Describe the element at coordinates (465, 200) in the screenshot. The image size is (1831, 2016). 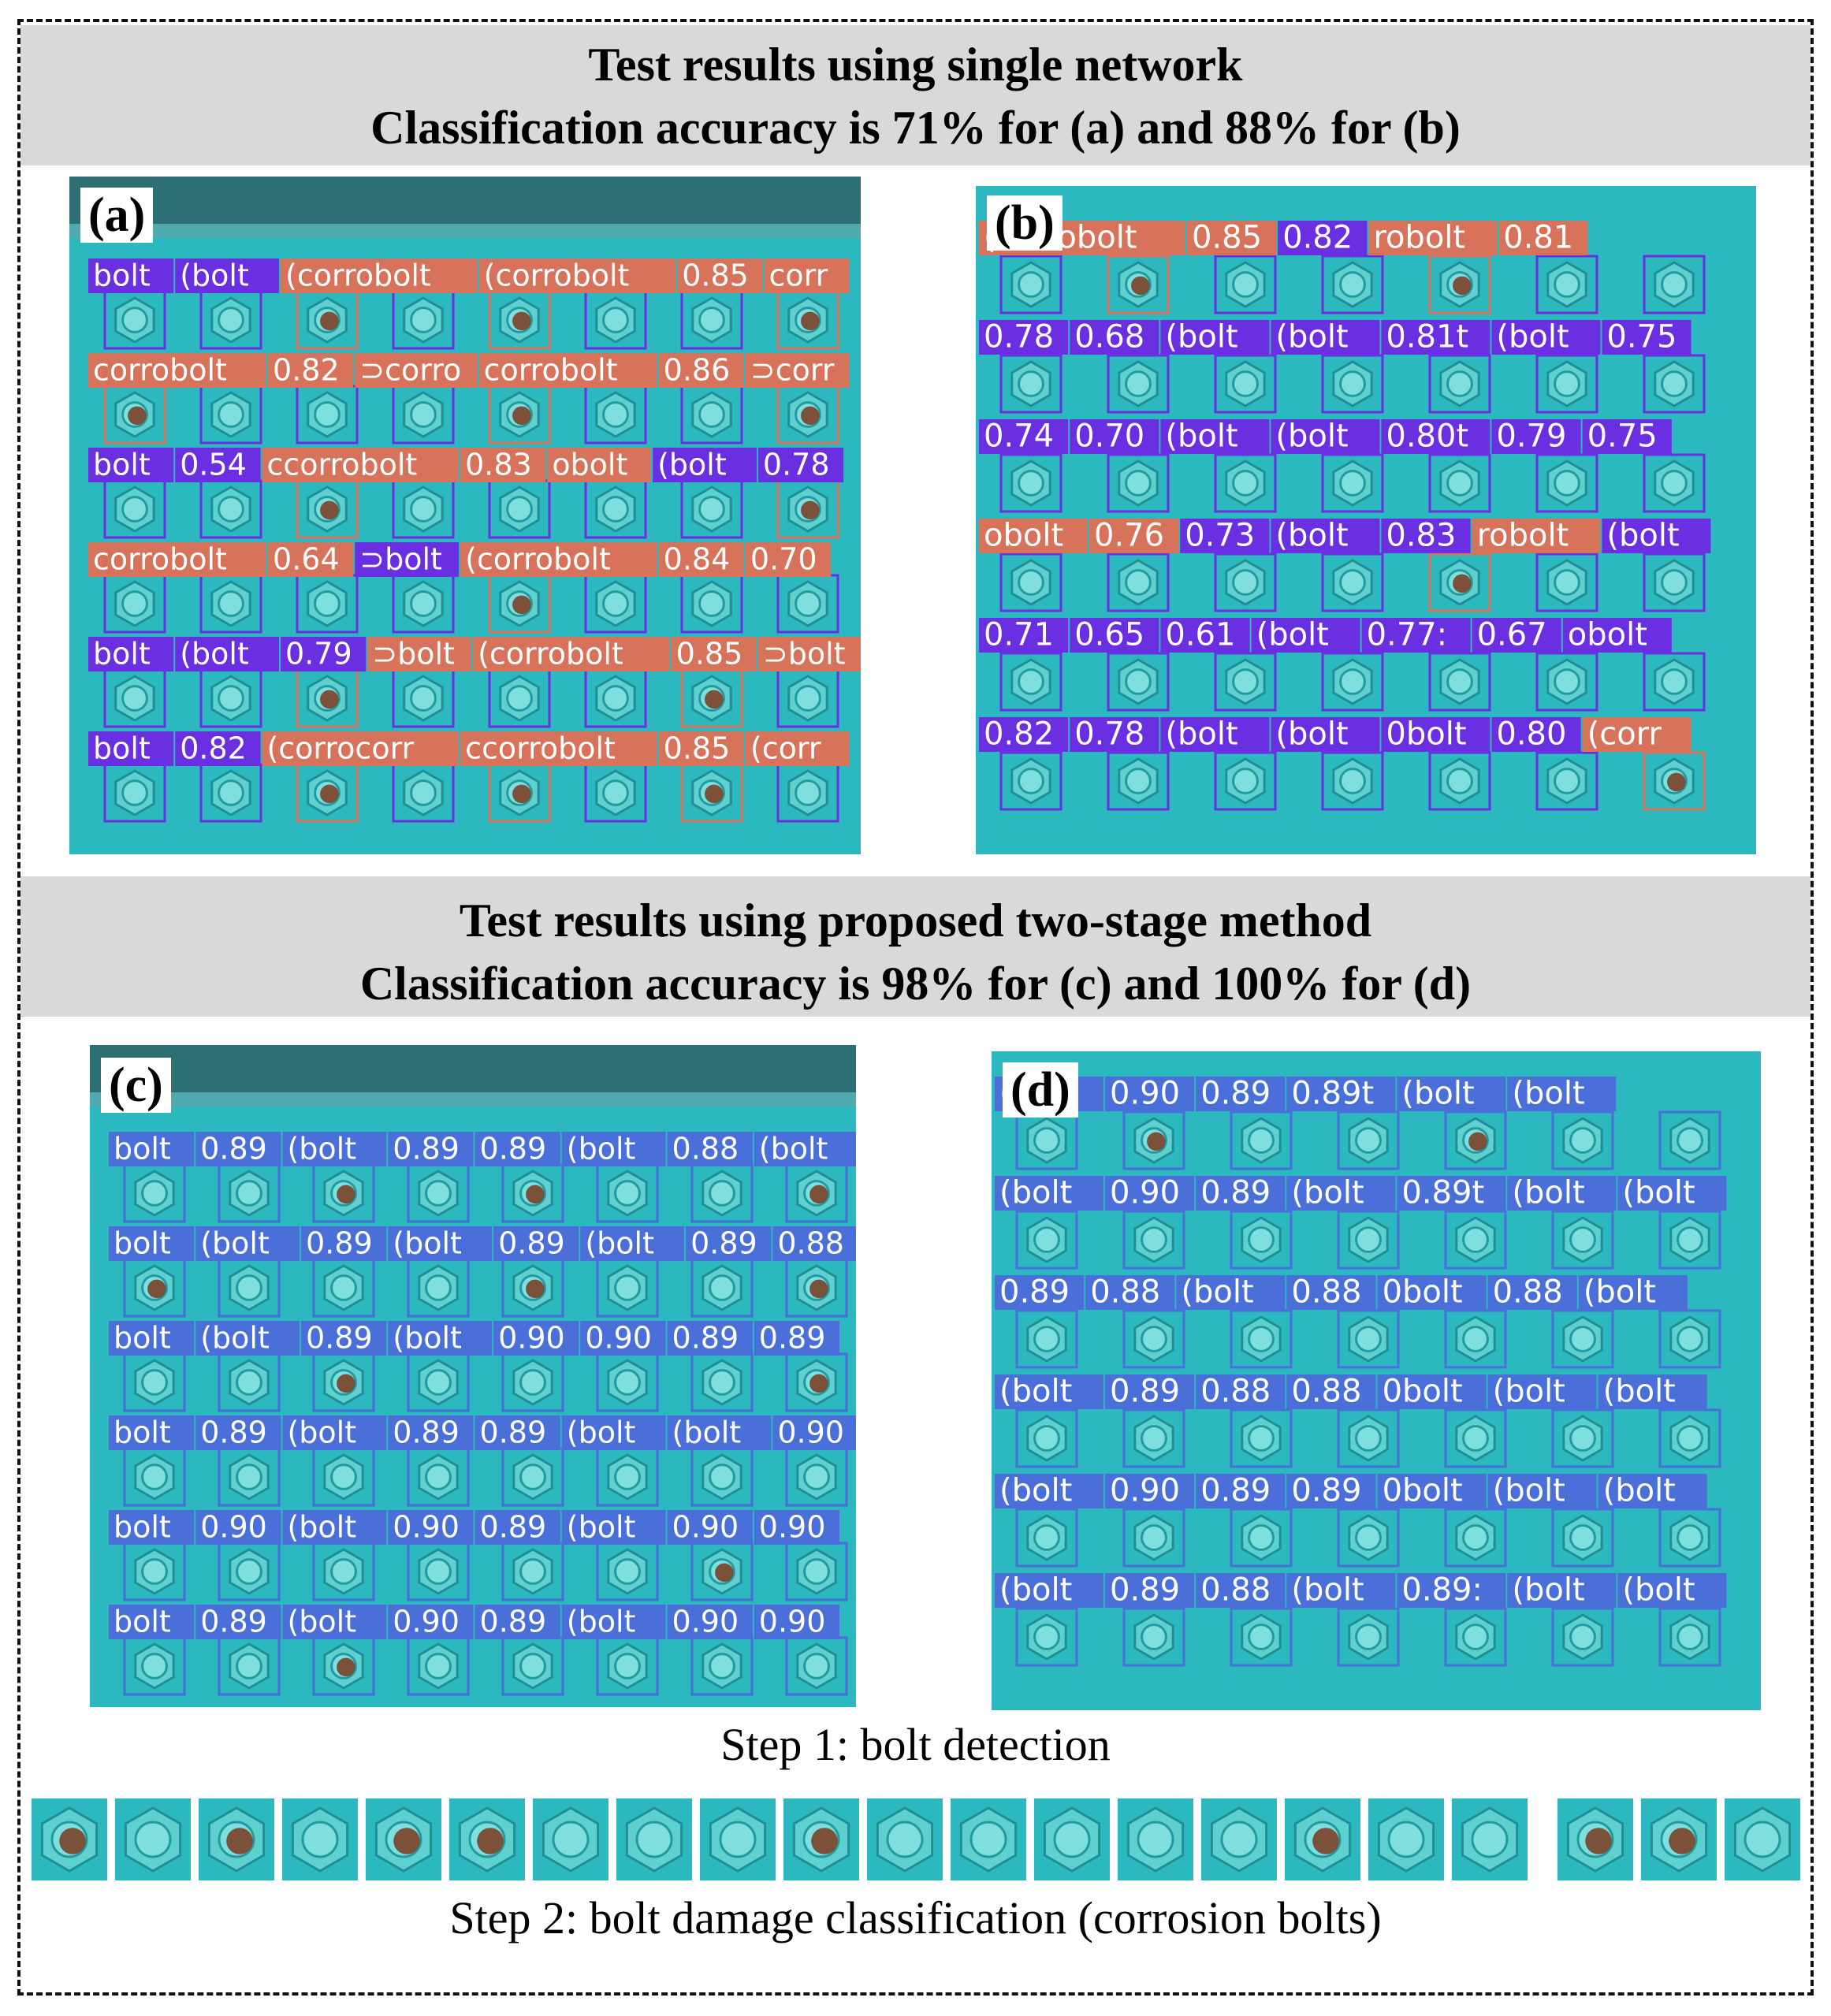
I see `plate-edge` at that location.